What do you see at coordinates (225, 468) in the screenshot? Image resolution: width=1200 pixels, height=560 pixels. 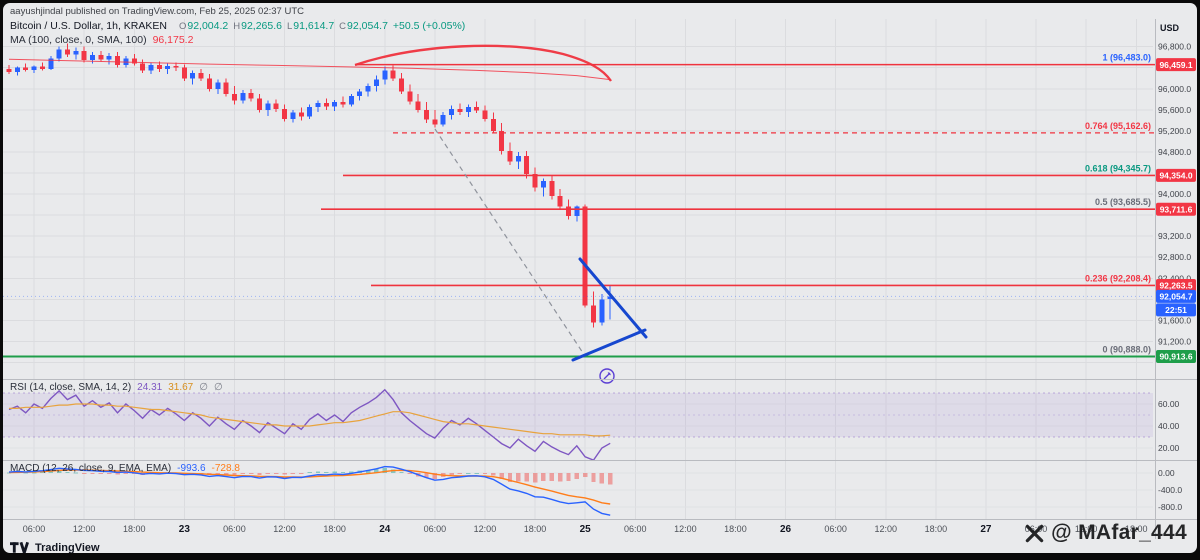 I see `macd-signal-value: -728.8` at bounding box center [225, 468].